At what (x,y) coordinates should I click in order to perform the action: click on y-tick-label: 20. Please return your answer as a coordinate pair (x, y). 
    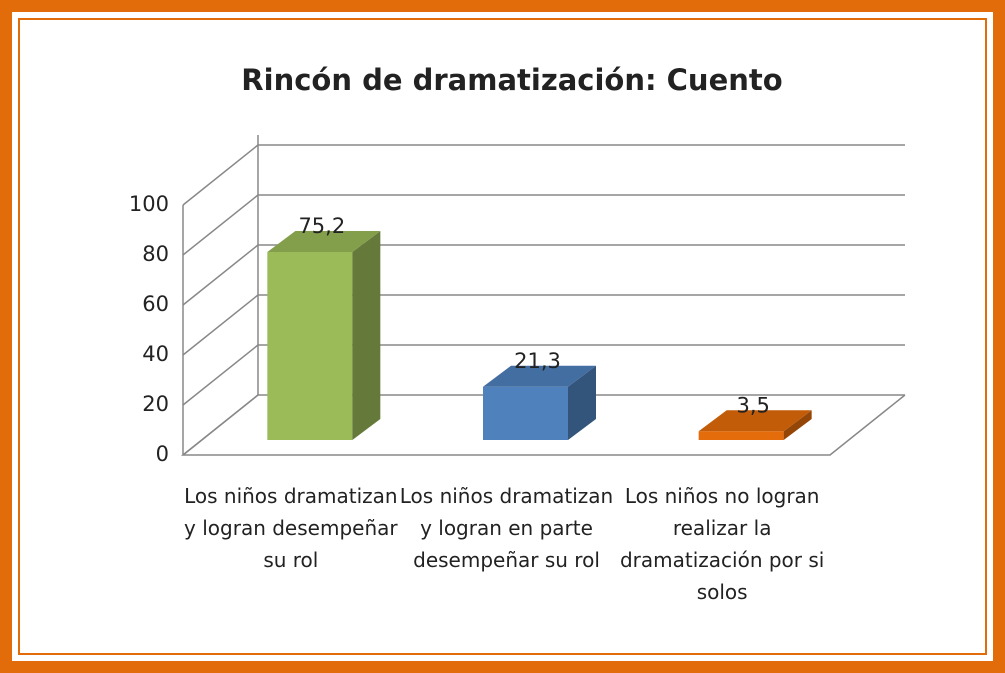
    Looking at the image, I should click on (155, 404).